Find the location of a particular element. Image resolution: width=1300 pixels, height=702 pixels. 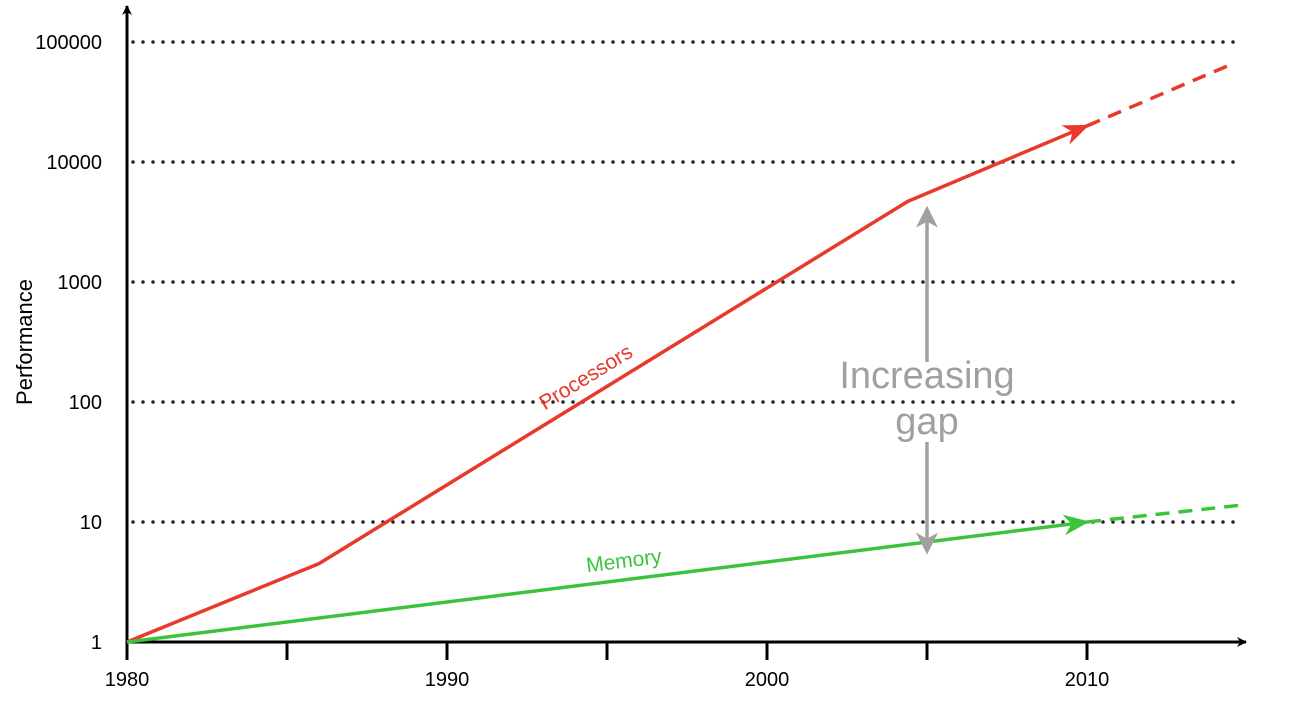

y-tick-label-10000: 10000 is located at coordinates (74, 163).